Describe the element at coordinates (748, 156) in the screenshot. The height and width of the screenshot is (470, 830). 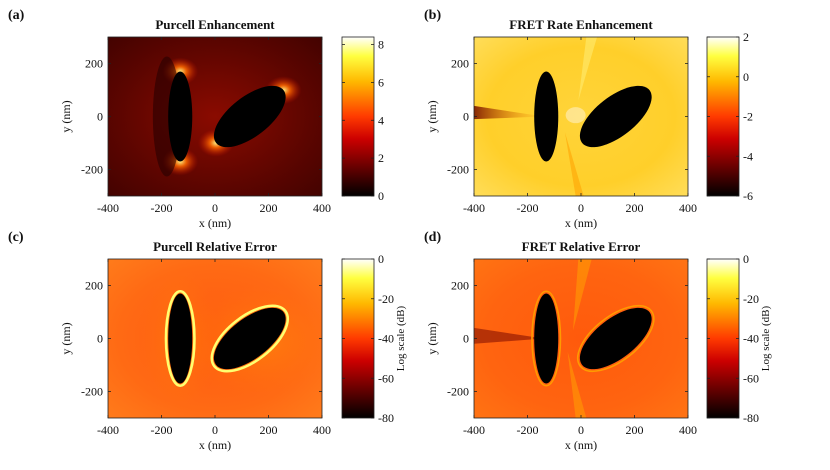
I see `colorbar-tick-label: -4` at that location.